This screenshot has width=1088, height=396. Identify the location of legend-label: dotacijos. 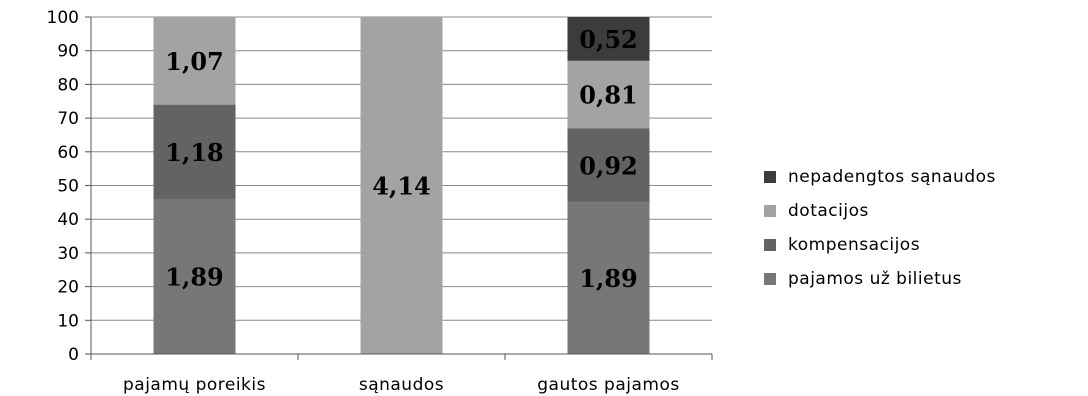
(828, 211).